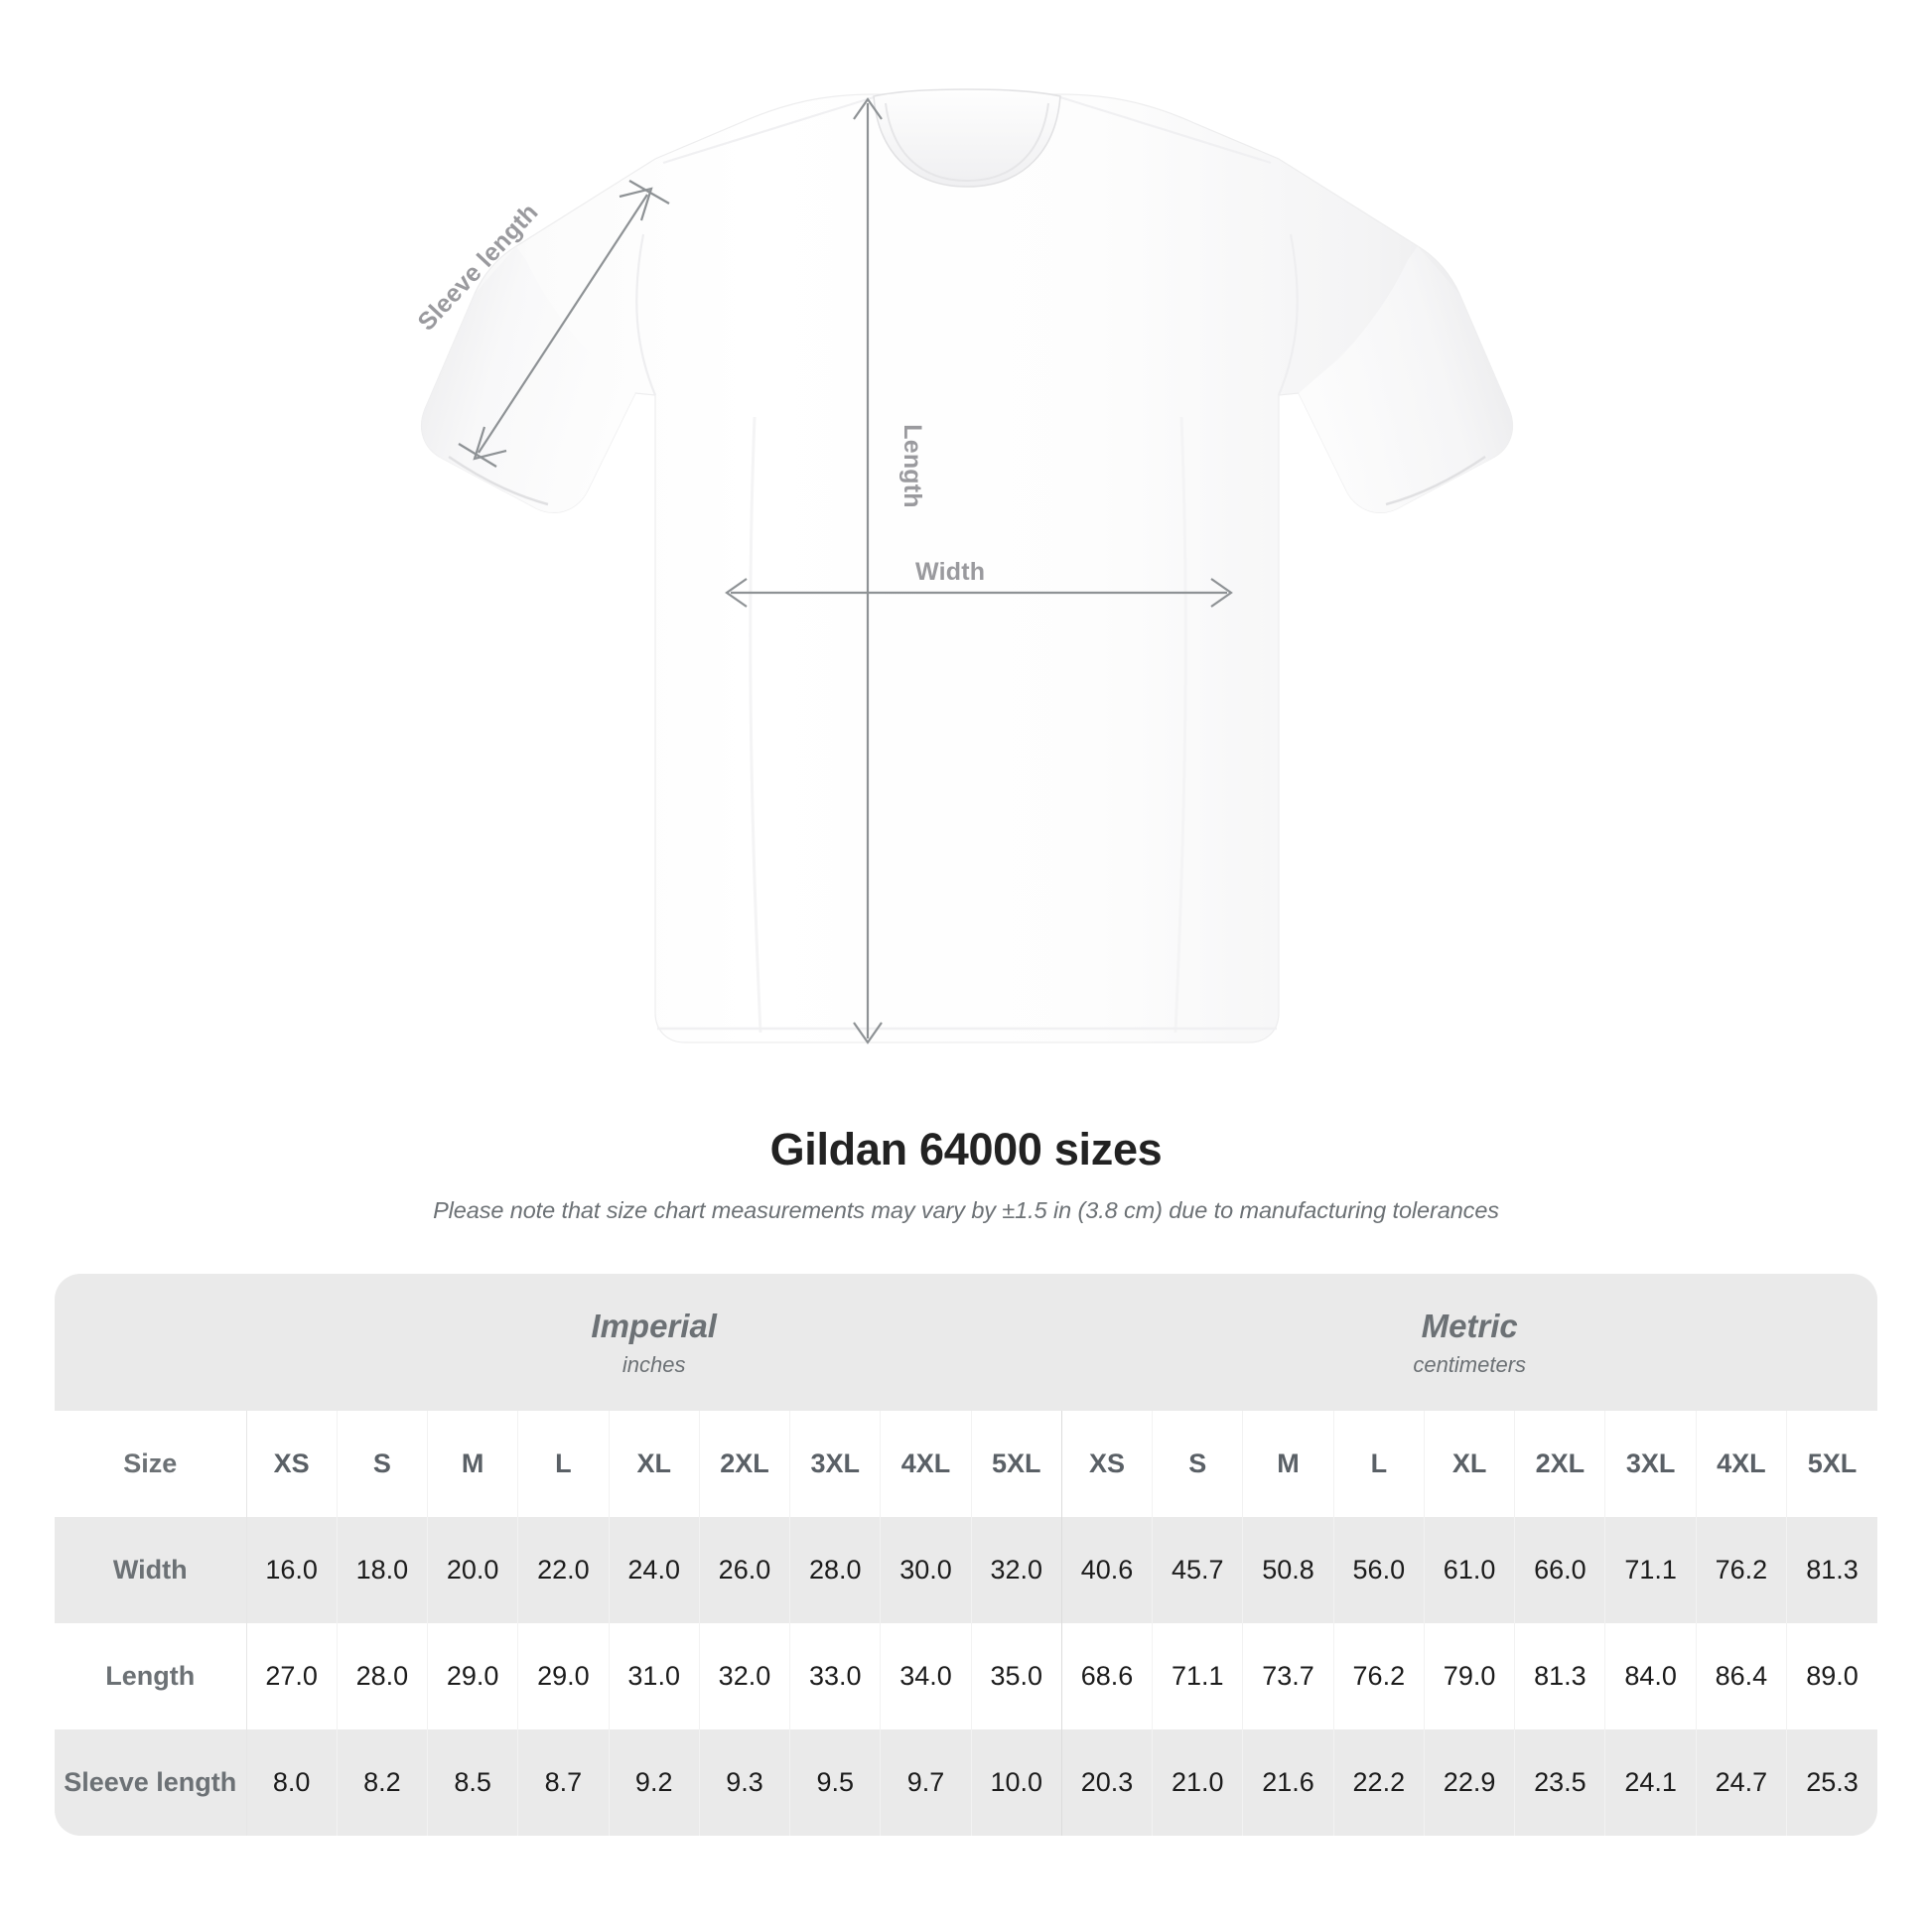  What do you see at coordinates (926, 1464) in the screenshot?
I see `column-header-imperial-4XL: 4XL` at bounding box center [926, 1464].